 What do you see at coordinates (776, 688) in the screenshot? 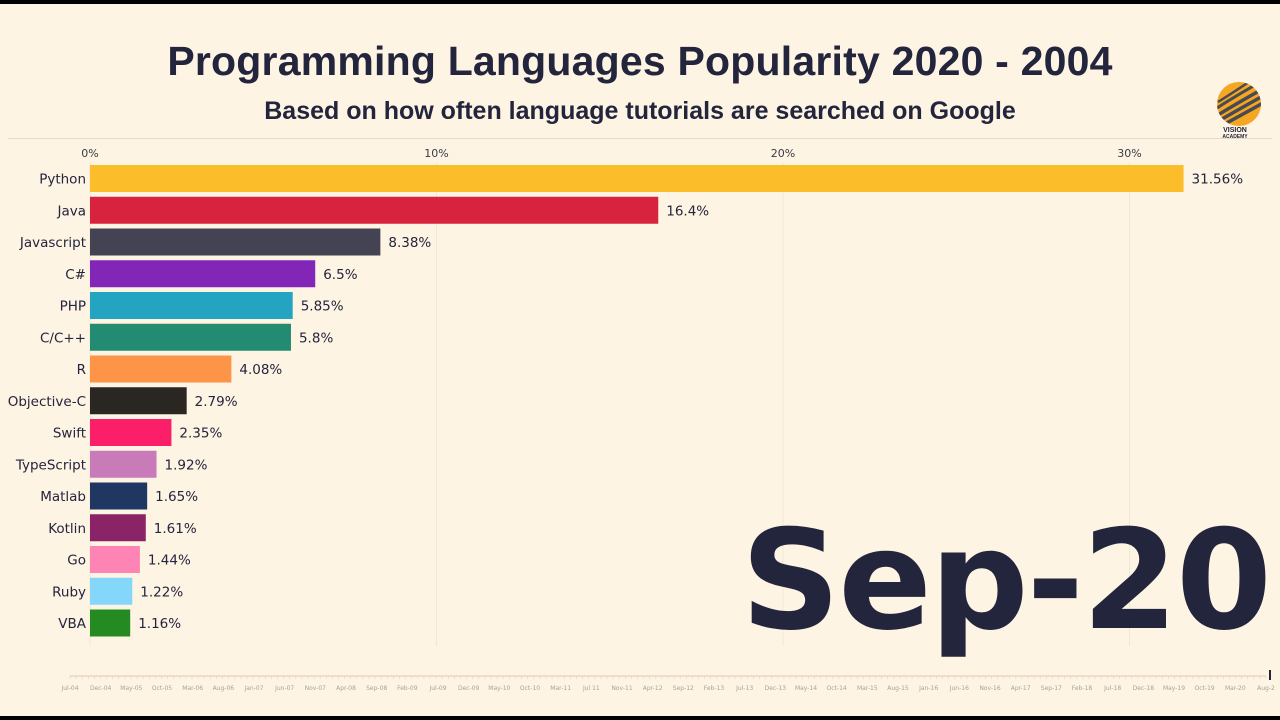
I see `timeline-label: Dec-13` at bounding box center [776, 688].